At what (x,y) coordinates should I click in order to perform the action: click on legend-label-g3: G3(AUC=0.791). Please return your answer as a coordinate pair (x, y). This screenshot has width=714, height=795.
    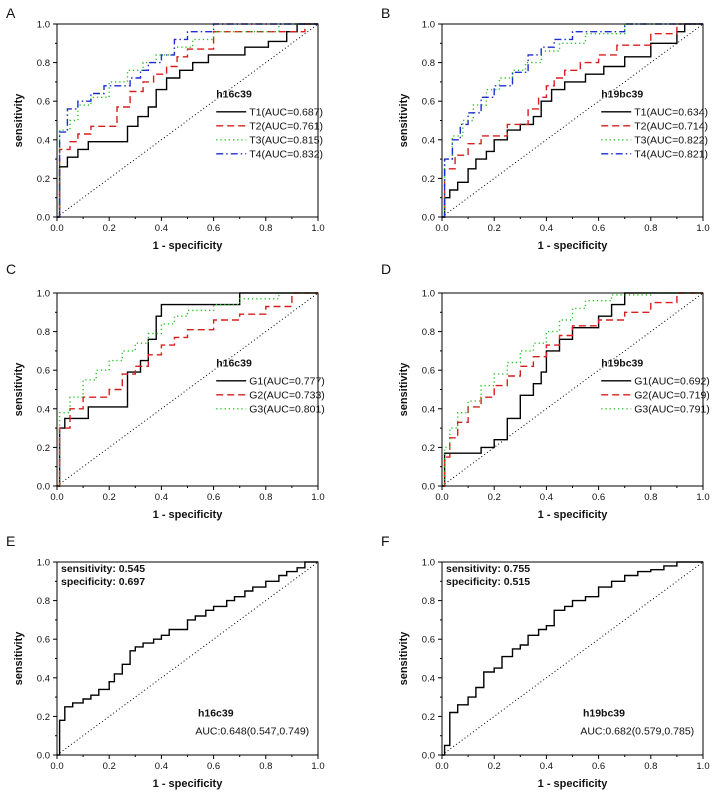
    Looking at the image, I should click on (672, 409).